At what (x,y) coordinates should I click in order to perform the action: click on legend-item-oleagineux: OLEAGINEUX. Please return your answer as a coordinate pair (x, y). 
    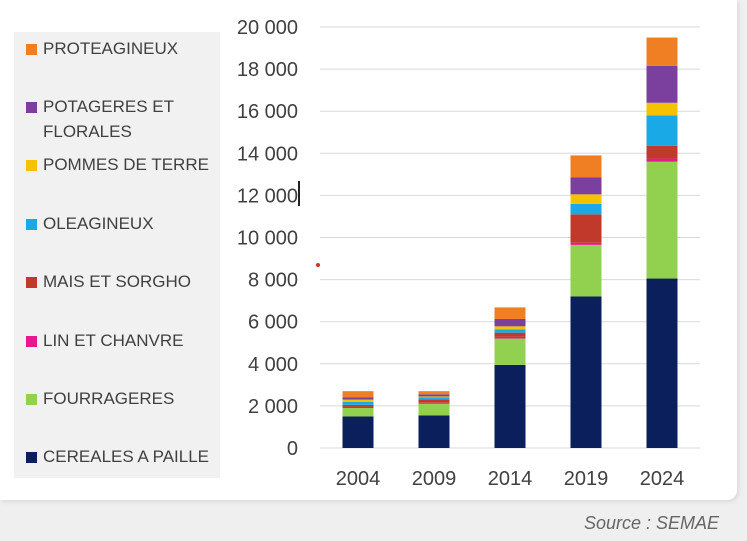
    Looking at the image, I should click on (122, 223).